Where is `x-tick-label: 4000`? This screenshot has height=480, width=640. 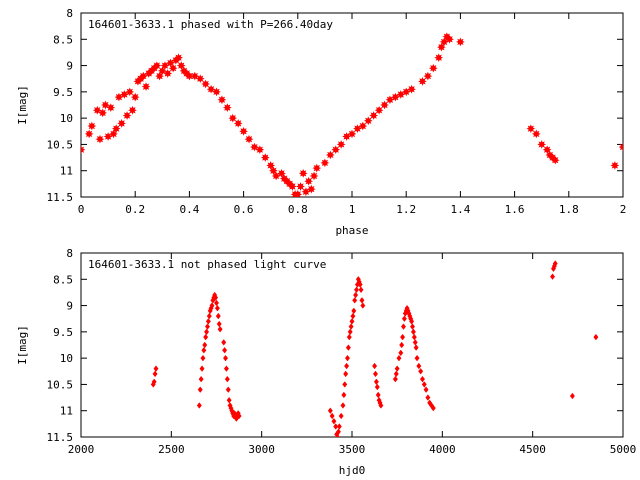
x-tick-label: 4000 is located at coordinates (442, 449).